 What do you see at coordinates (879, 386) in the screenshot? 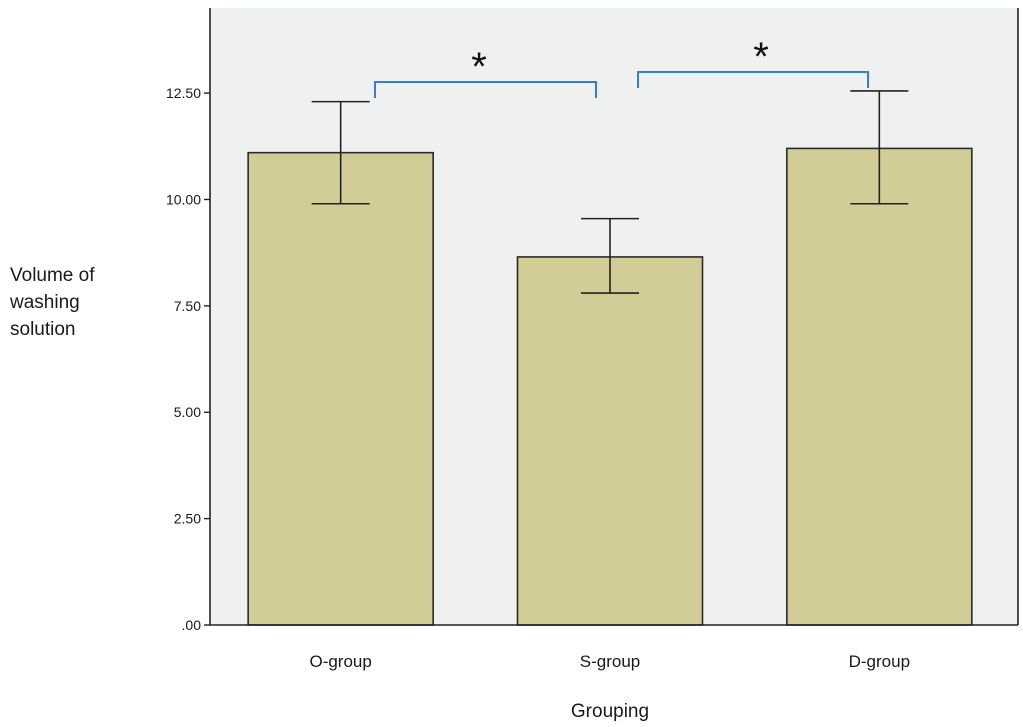
I see `bar-d-group` at bounding box center [879, 386].